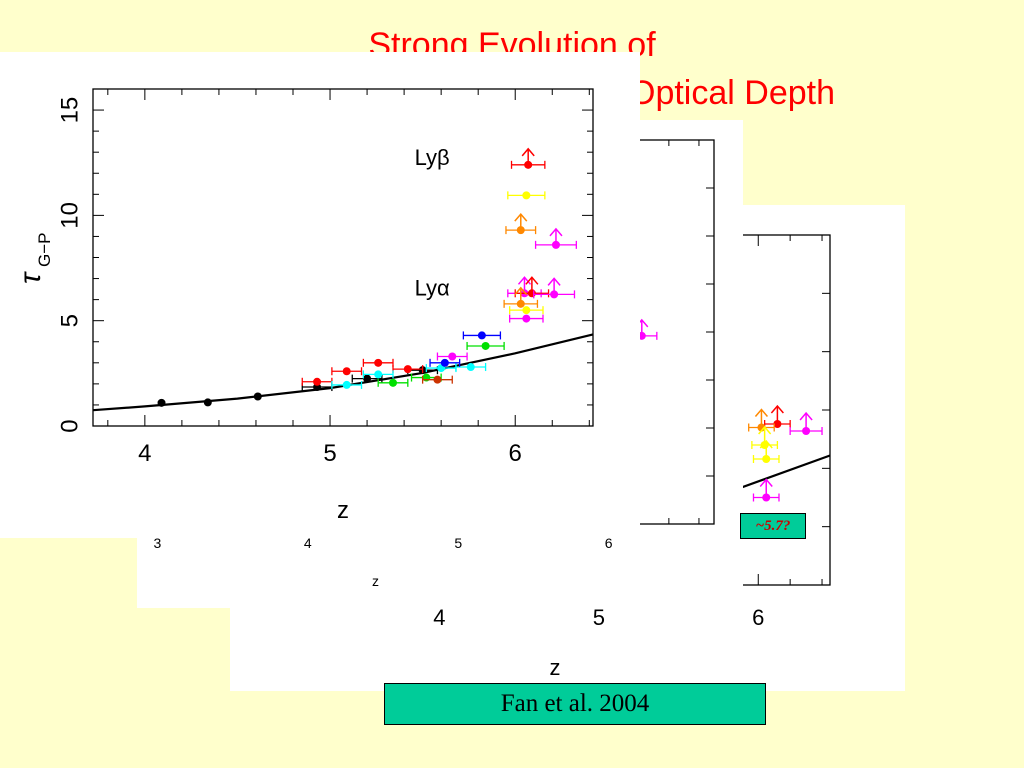  Describe the element at coordinates (69, 320) in the screenshot. I see `y-tick-label: 5` at that location.